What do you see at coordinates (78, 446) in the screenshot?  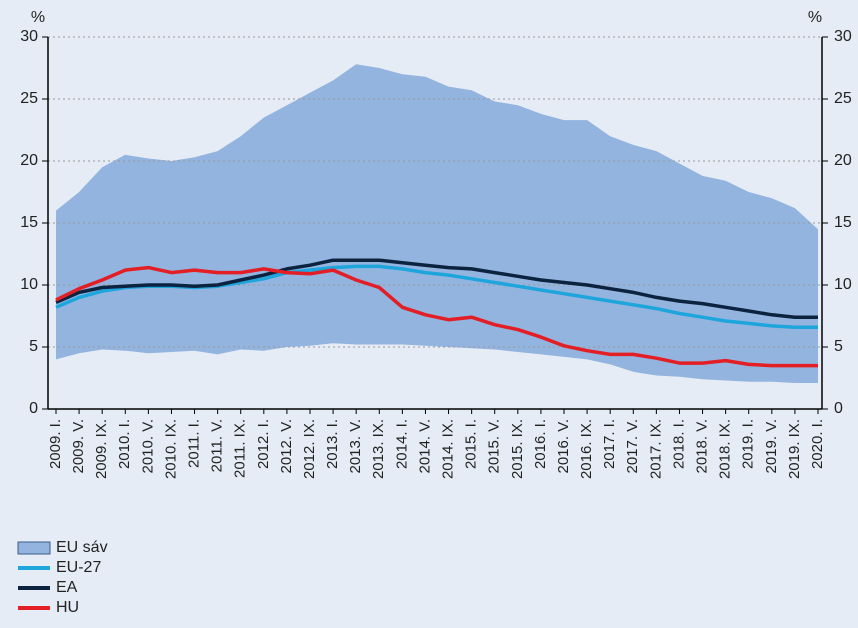 I see `x-tick-label: 2009. V.` at bounding box center [78, 446].